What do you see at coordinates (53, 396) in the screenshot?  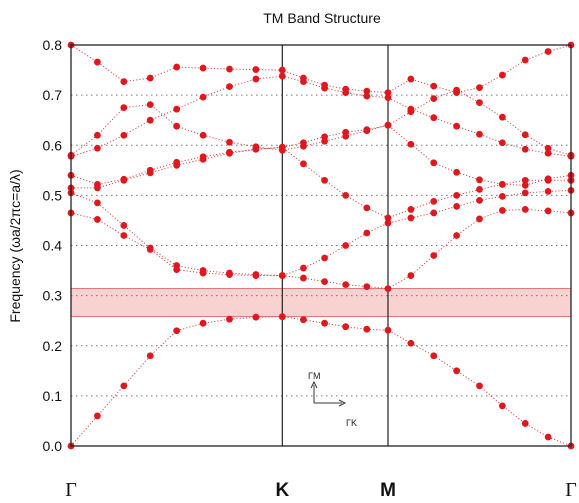 I see `y-tick-label: 0.1` at bounding box center [53, 396].